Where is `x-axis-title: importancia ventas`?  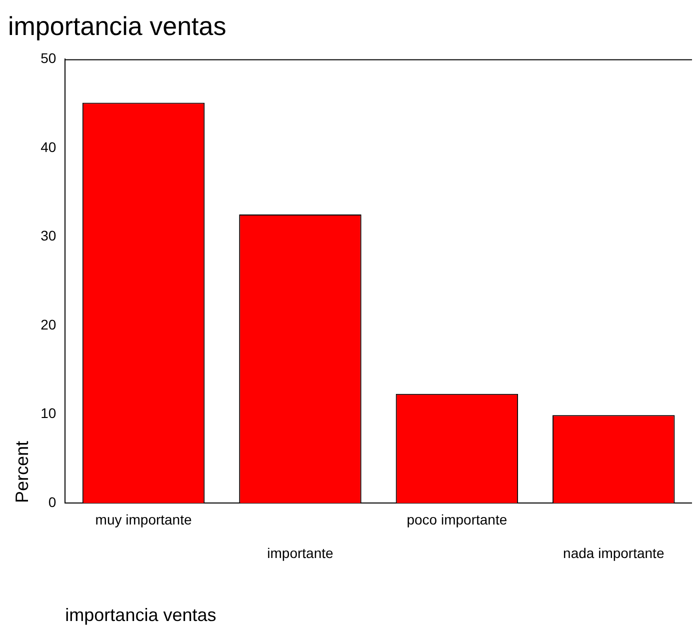
x-axis-title: importancia ventas is located at coordinates (140, 615).